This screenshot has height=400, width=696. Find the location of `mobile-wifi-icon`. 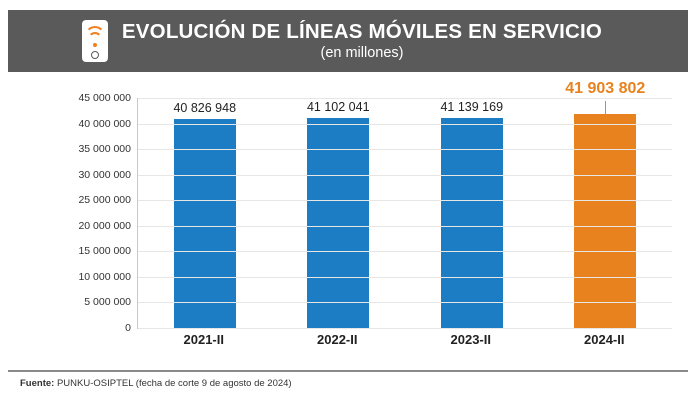

mobile-wifi-icon is located at coordinates (94, 41).